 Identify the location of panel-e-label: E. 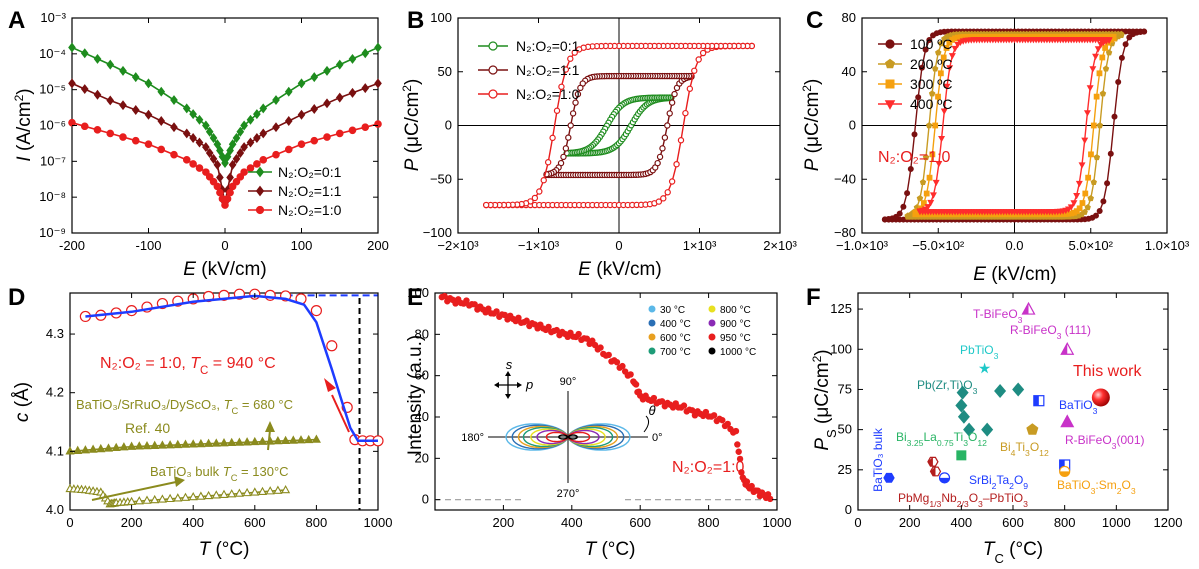
(415, 297).